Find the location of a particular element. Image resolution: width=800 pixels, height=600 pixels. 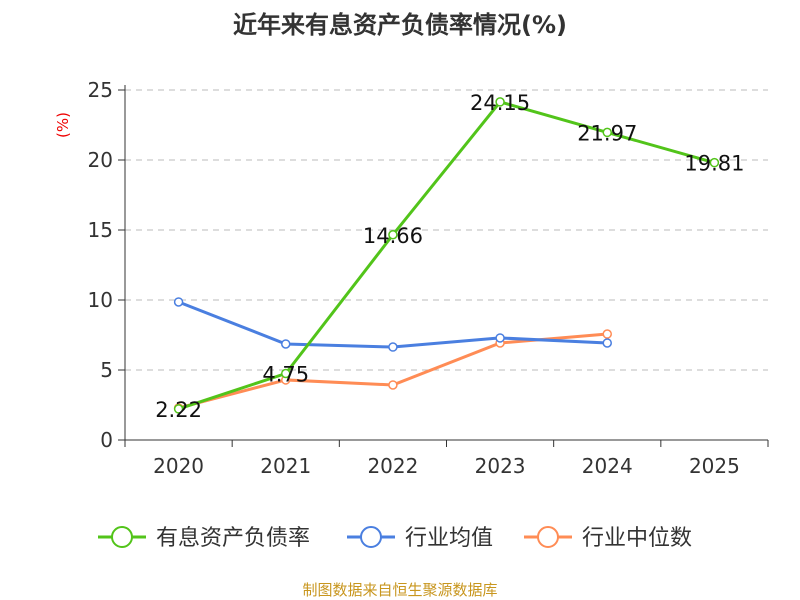

x-tick-label: 2024 is located at coordinates (607, 466).